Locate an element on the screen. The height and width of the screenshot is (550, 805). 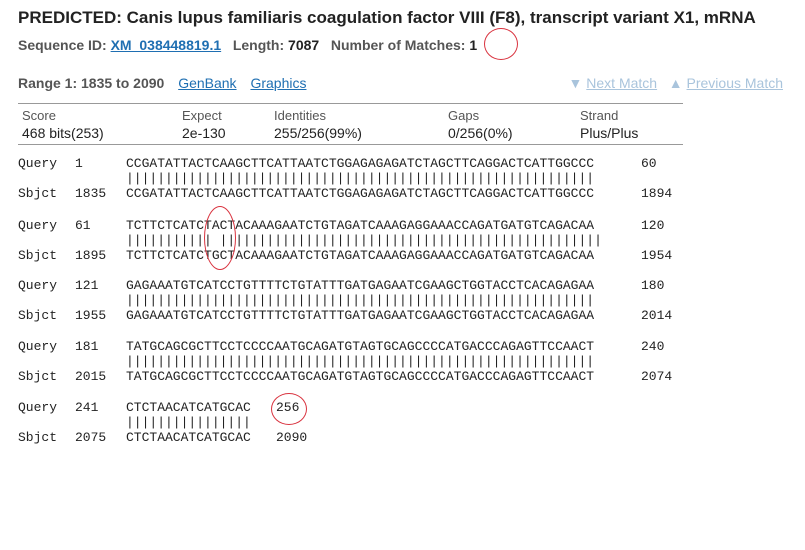
end-annotation-circle is located at coordinates (289, 409).